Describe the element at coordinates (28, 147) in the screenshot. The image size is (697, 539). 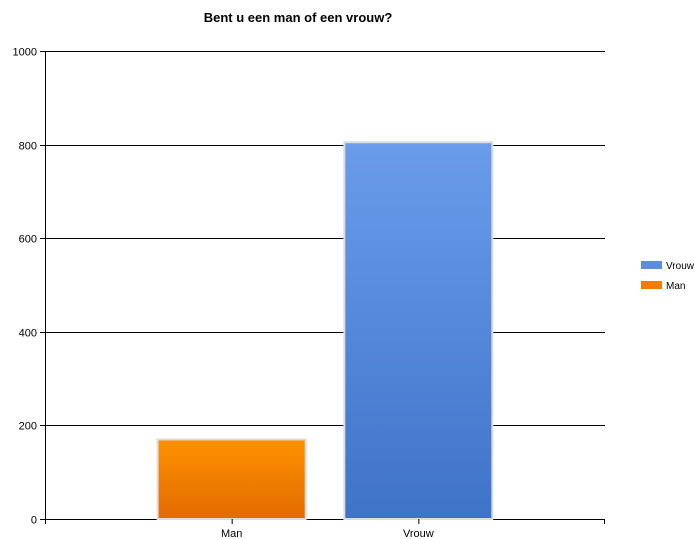
I see `y-tick-label: 800` at that location.